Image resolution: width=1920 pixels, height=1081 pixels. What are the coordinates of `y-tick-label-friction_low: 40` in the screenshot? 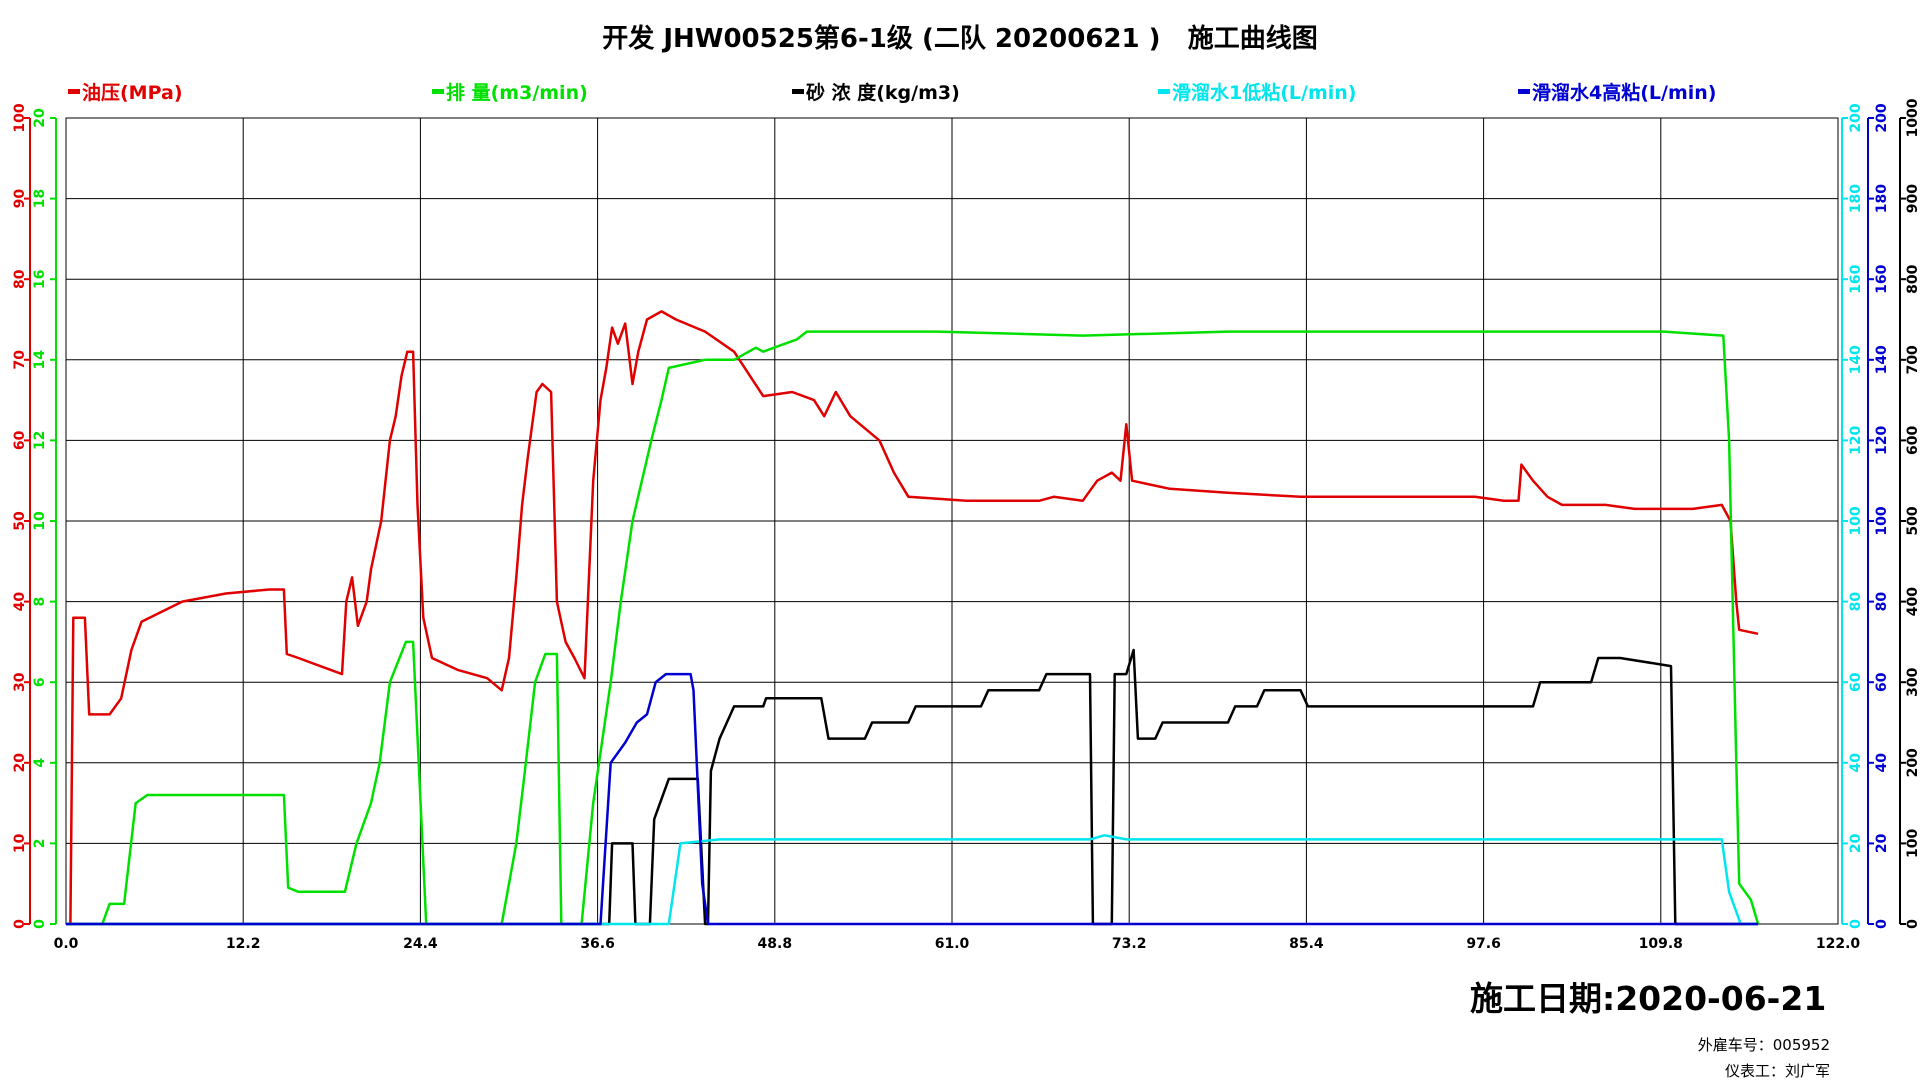 It's located at (1856, 763).